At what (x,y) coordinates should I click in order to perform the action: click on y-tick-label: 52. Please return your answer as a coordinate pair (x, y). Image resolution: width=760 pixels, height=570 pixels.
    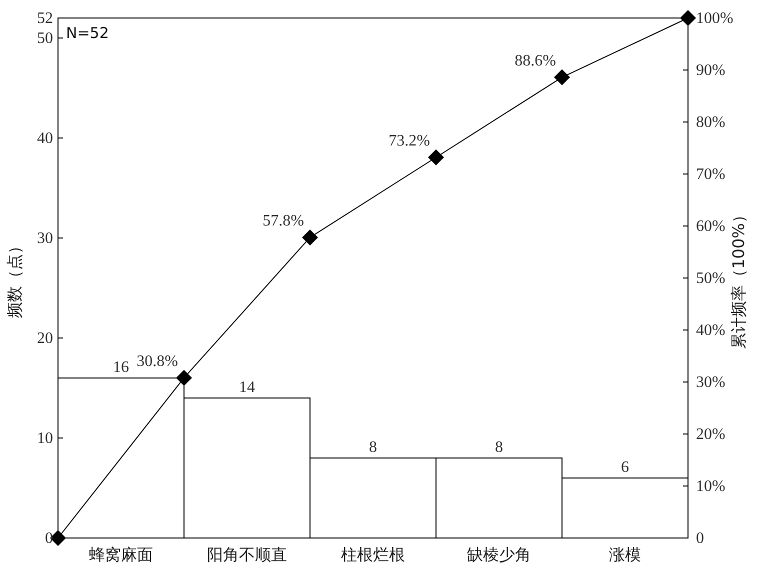
    Looking at the image, I should click on (45, 18).